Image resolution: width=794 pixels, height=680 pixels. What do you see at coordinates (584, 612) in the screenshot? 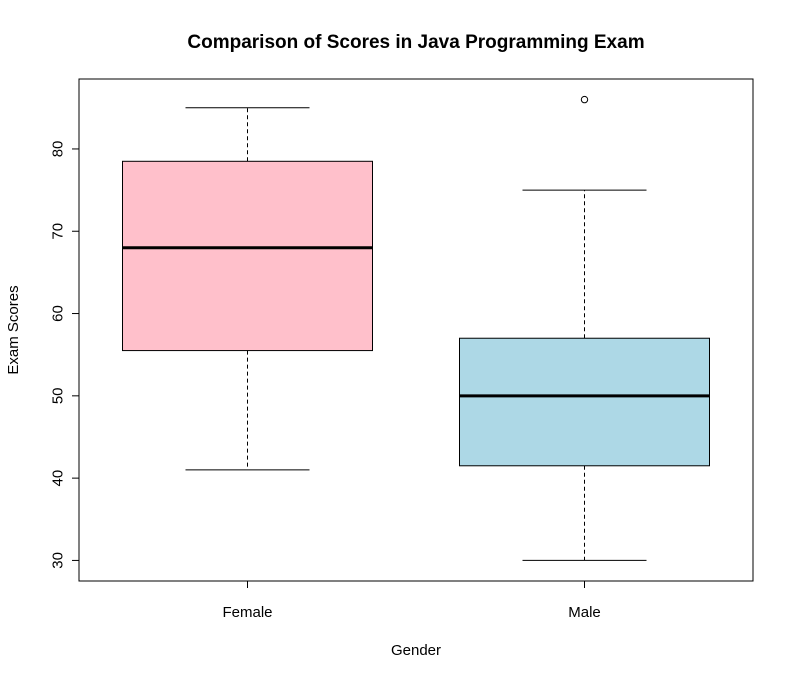
I see `x-tick-label-male: Male` at bounding box center [584, 612].